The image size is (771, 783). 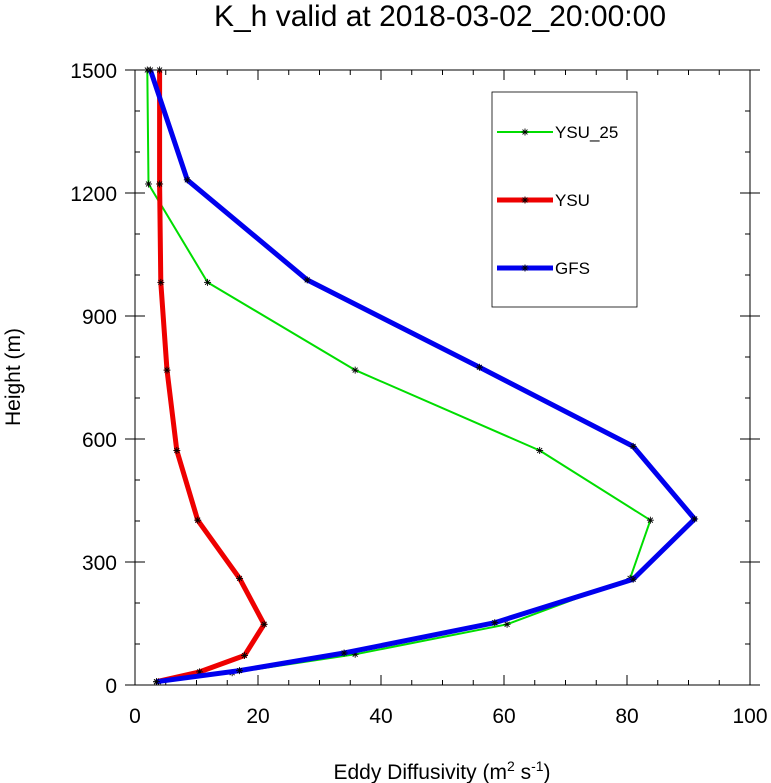 I want to click on series-line-ysu, so click(x=211, y=377).